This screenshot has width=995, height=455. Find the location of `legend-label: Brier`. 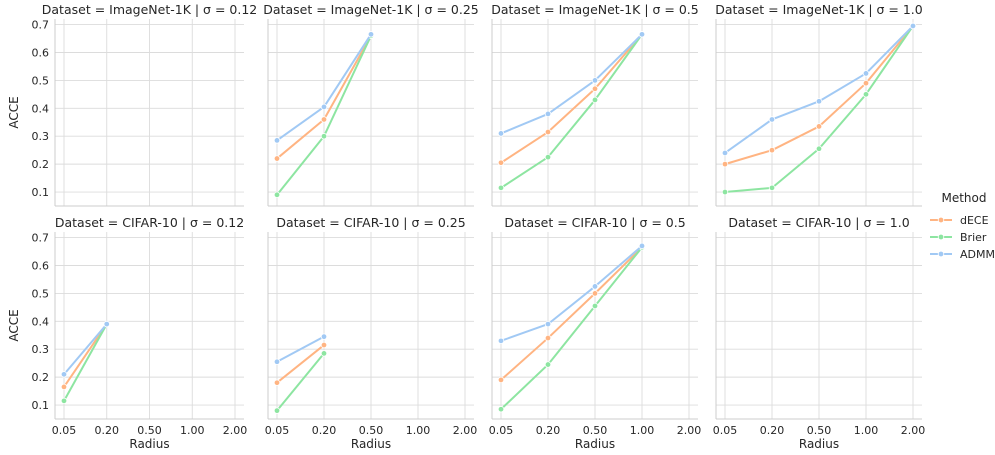

legend-label: Brier is located at coordinates (973, 237).